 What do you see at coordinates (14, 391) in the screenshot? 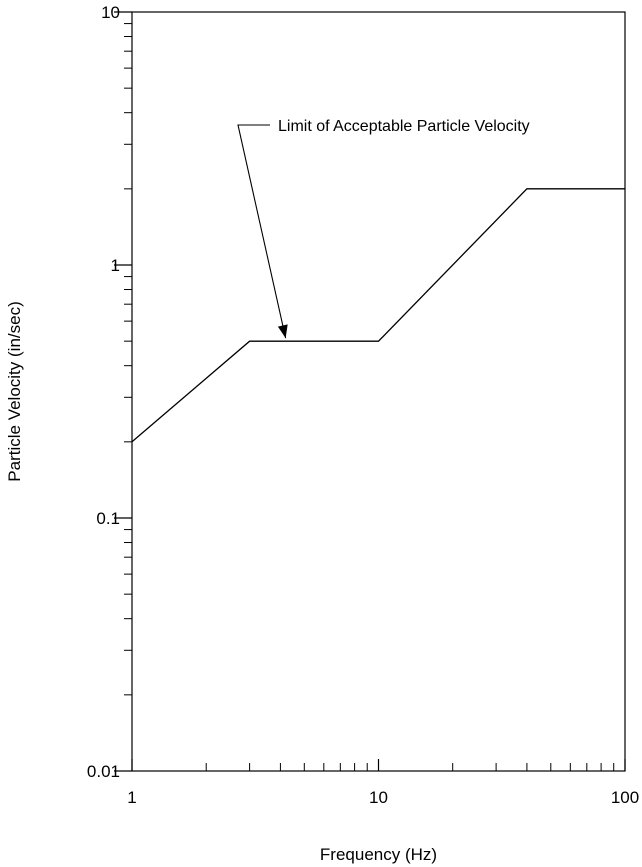
I see `y-axis-label: Particle Velocity (in/sec)` at bounding box center [14, 391].